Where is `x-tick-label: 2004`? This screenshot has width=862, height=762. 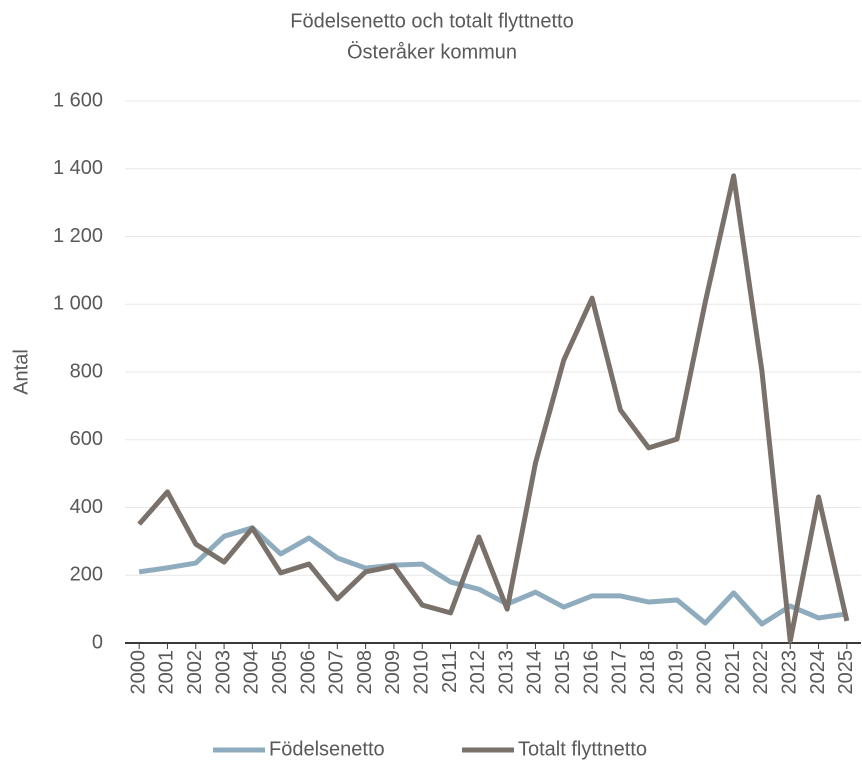 x-tick-label: 2004 is located at coordinates (252, 672).